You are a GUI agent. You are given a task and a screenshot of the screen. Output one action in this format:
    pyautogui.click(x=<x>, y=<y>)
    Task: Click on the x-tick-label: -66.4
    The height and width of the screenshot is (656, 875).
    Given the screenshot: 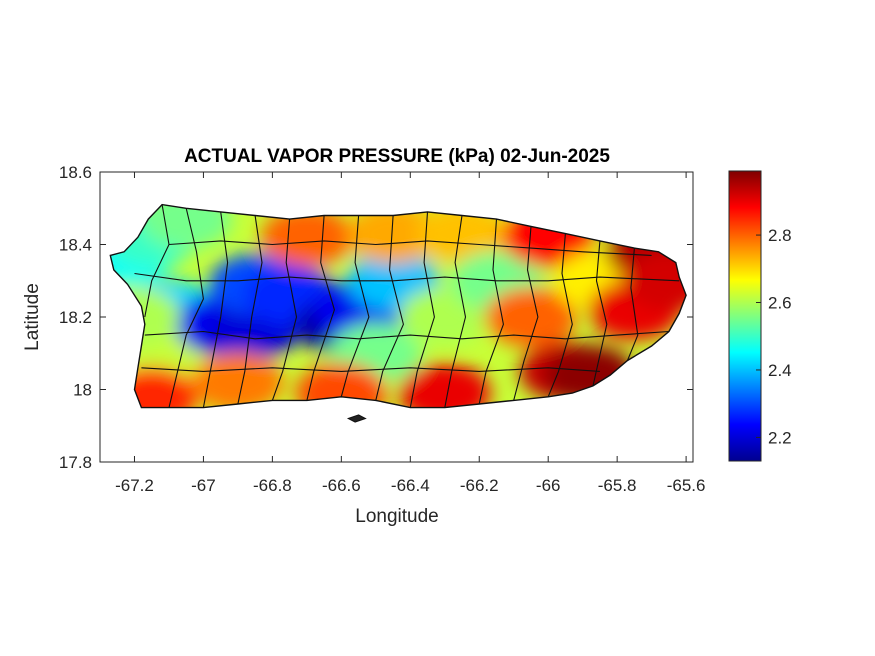 What is the action you would take?
    pyautogui.click(x=410, y=485)
    